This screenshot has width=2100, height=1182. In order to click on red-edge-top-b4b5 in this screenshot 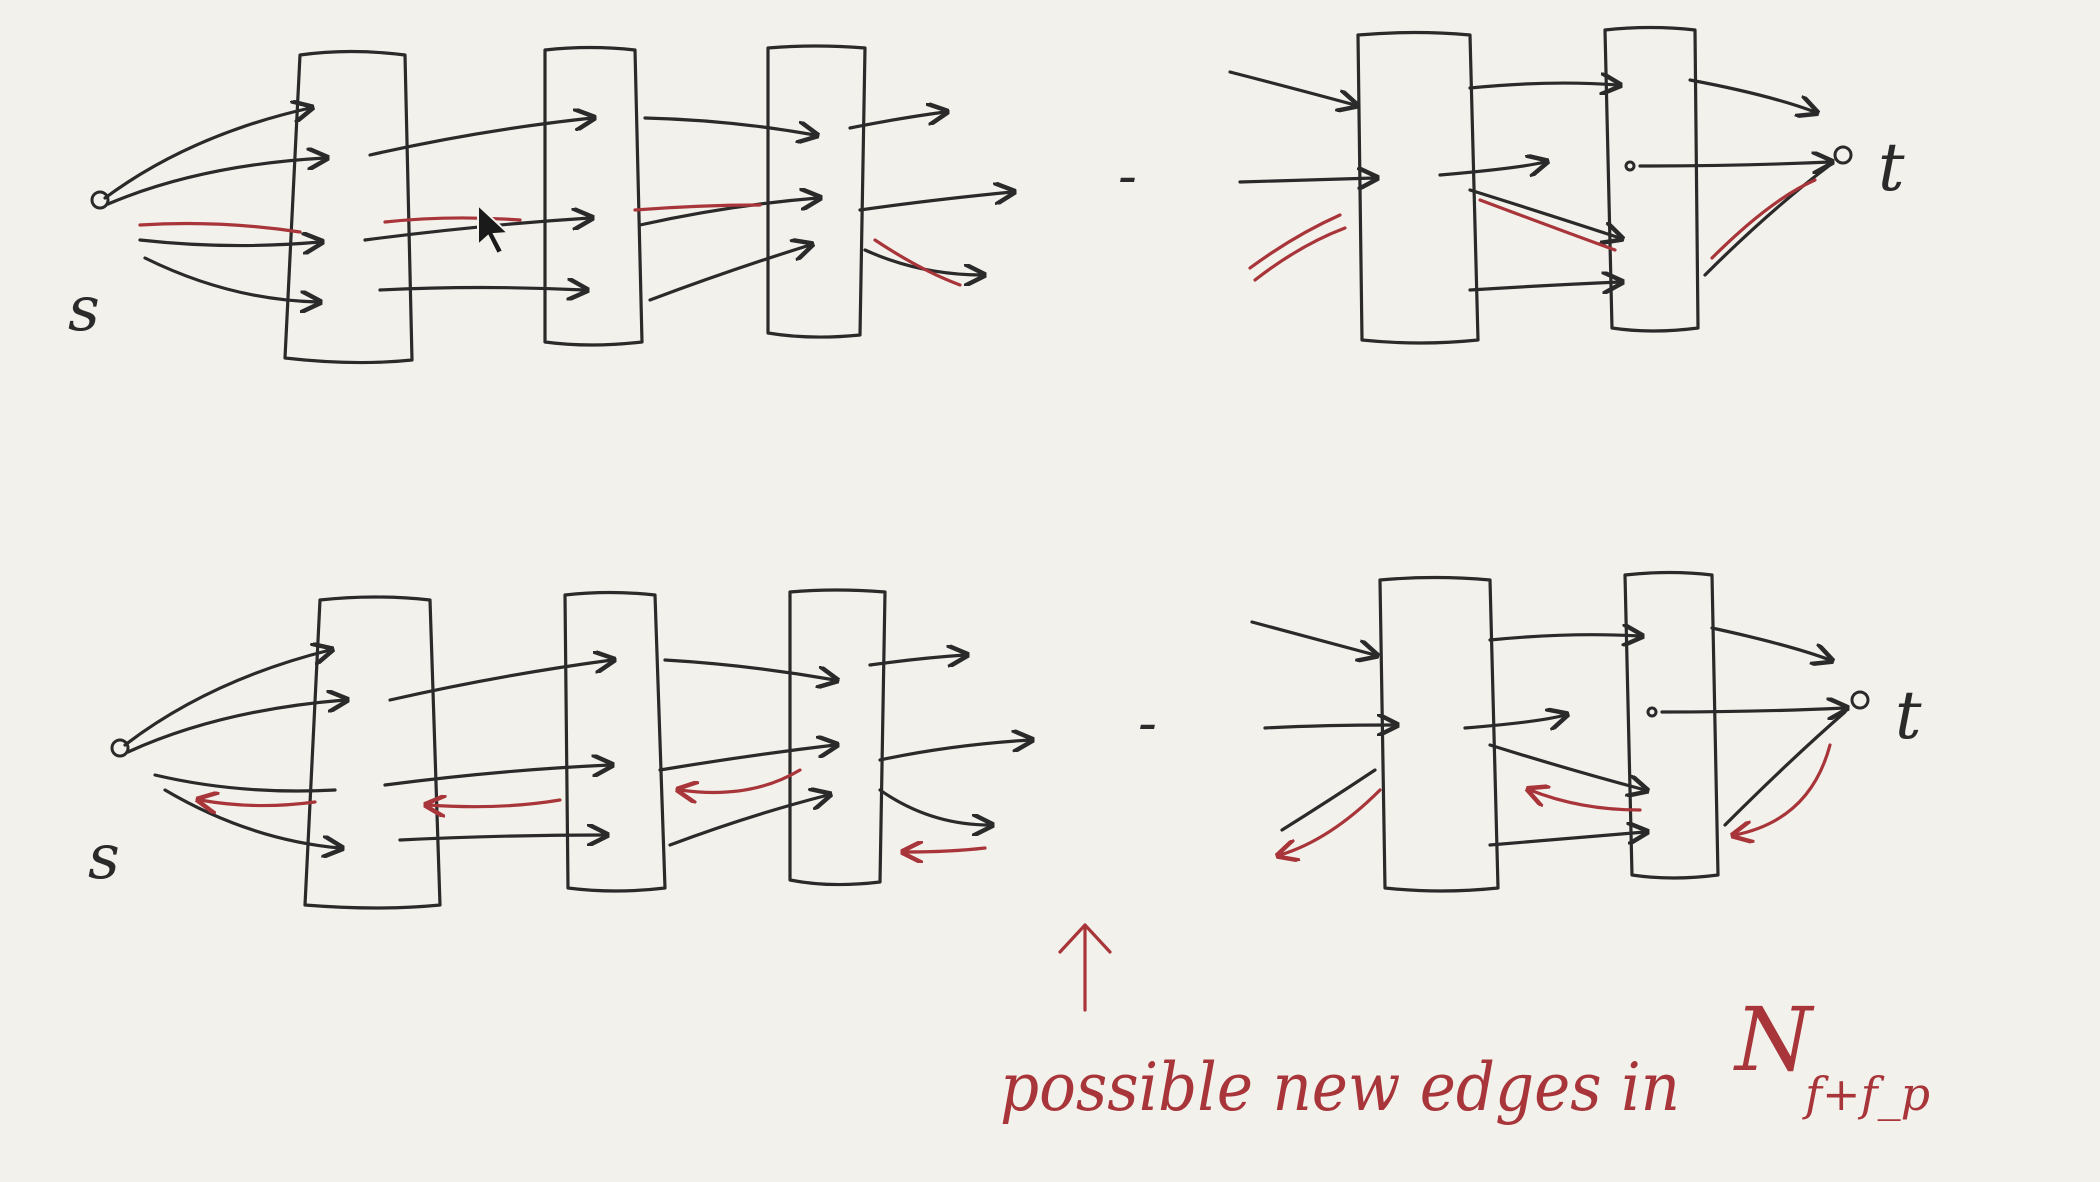, I will do `click(1547, 225)`.